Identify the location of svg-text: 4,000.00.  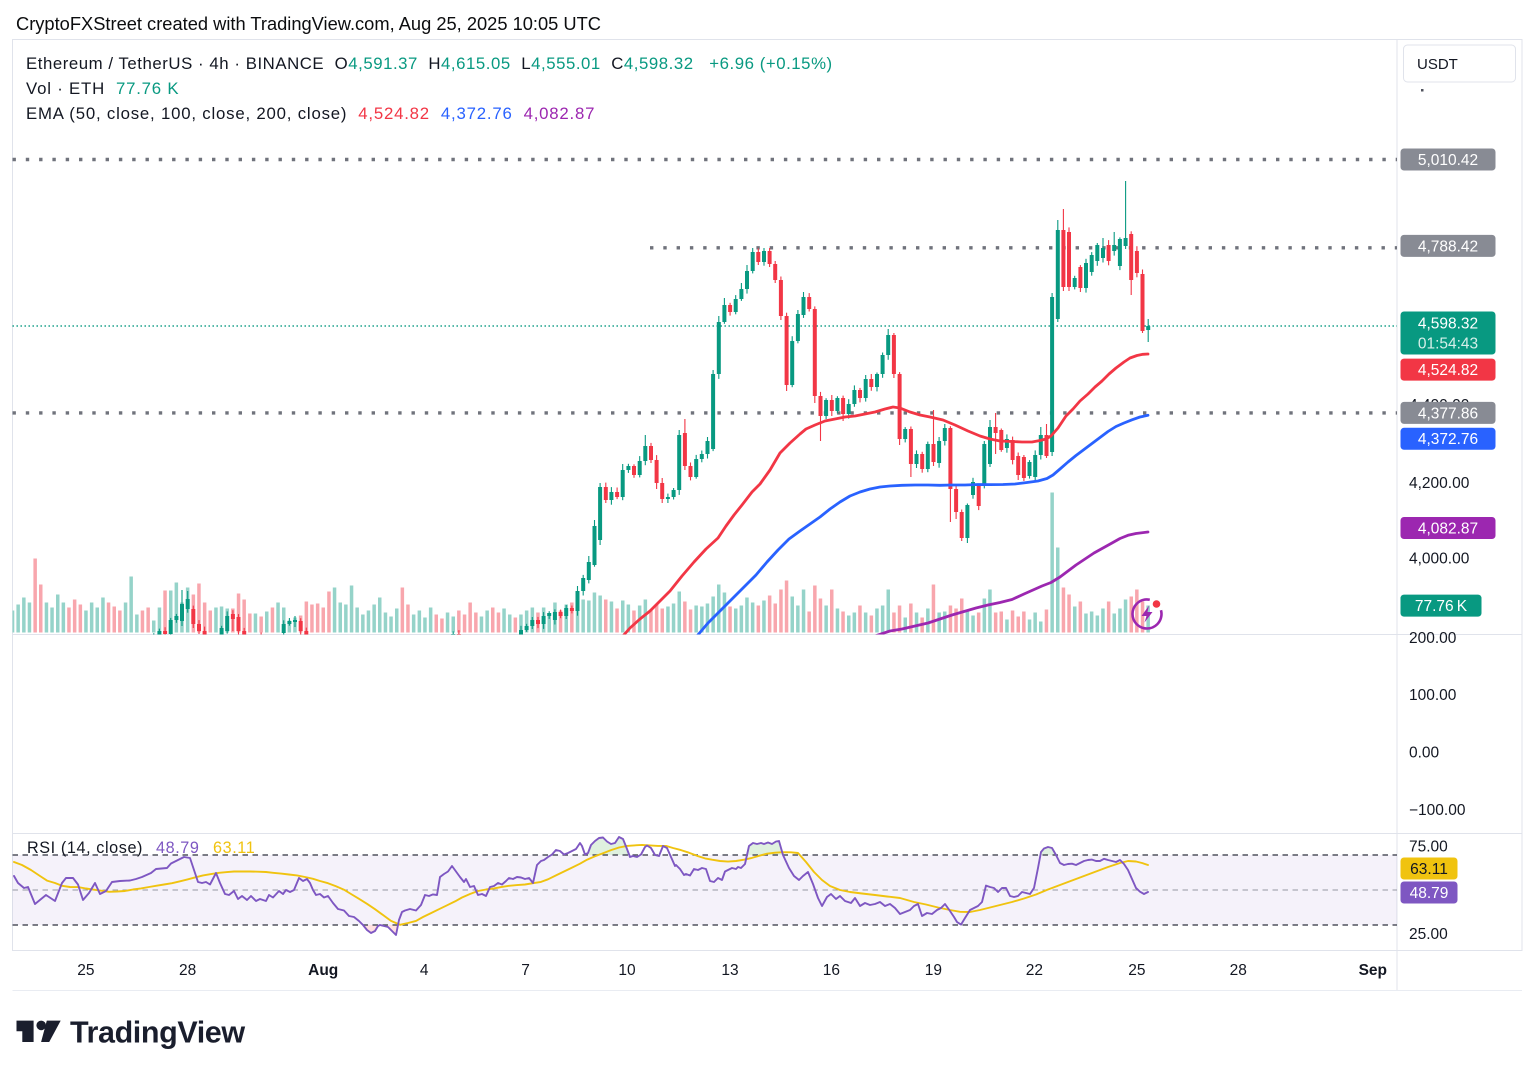
(1439, 559).